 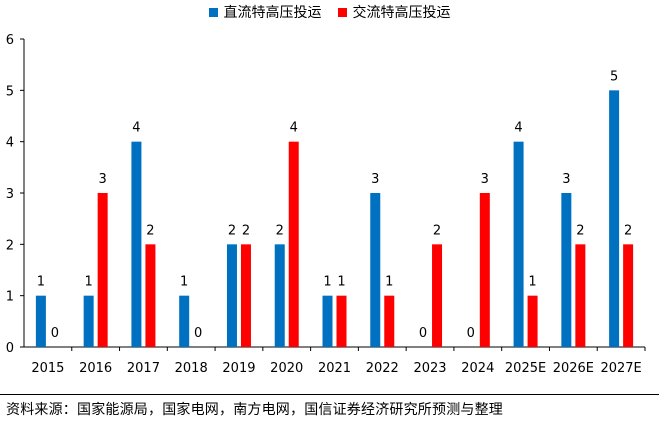 What do you see at coordinates (102, 270) in the screenshot?
I see `bar-ac-2016` at bounding box center [102, 270].